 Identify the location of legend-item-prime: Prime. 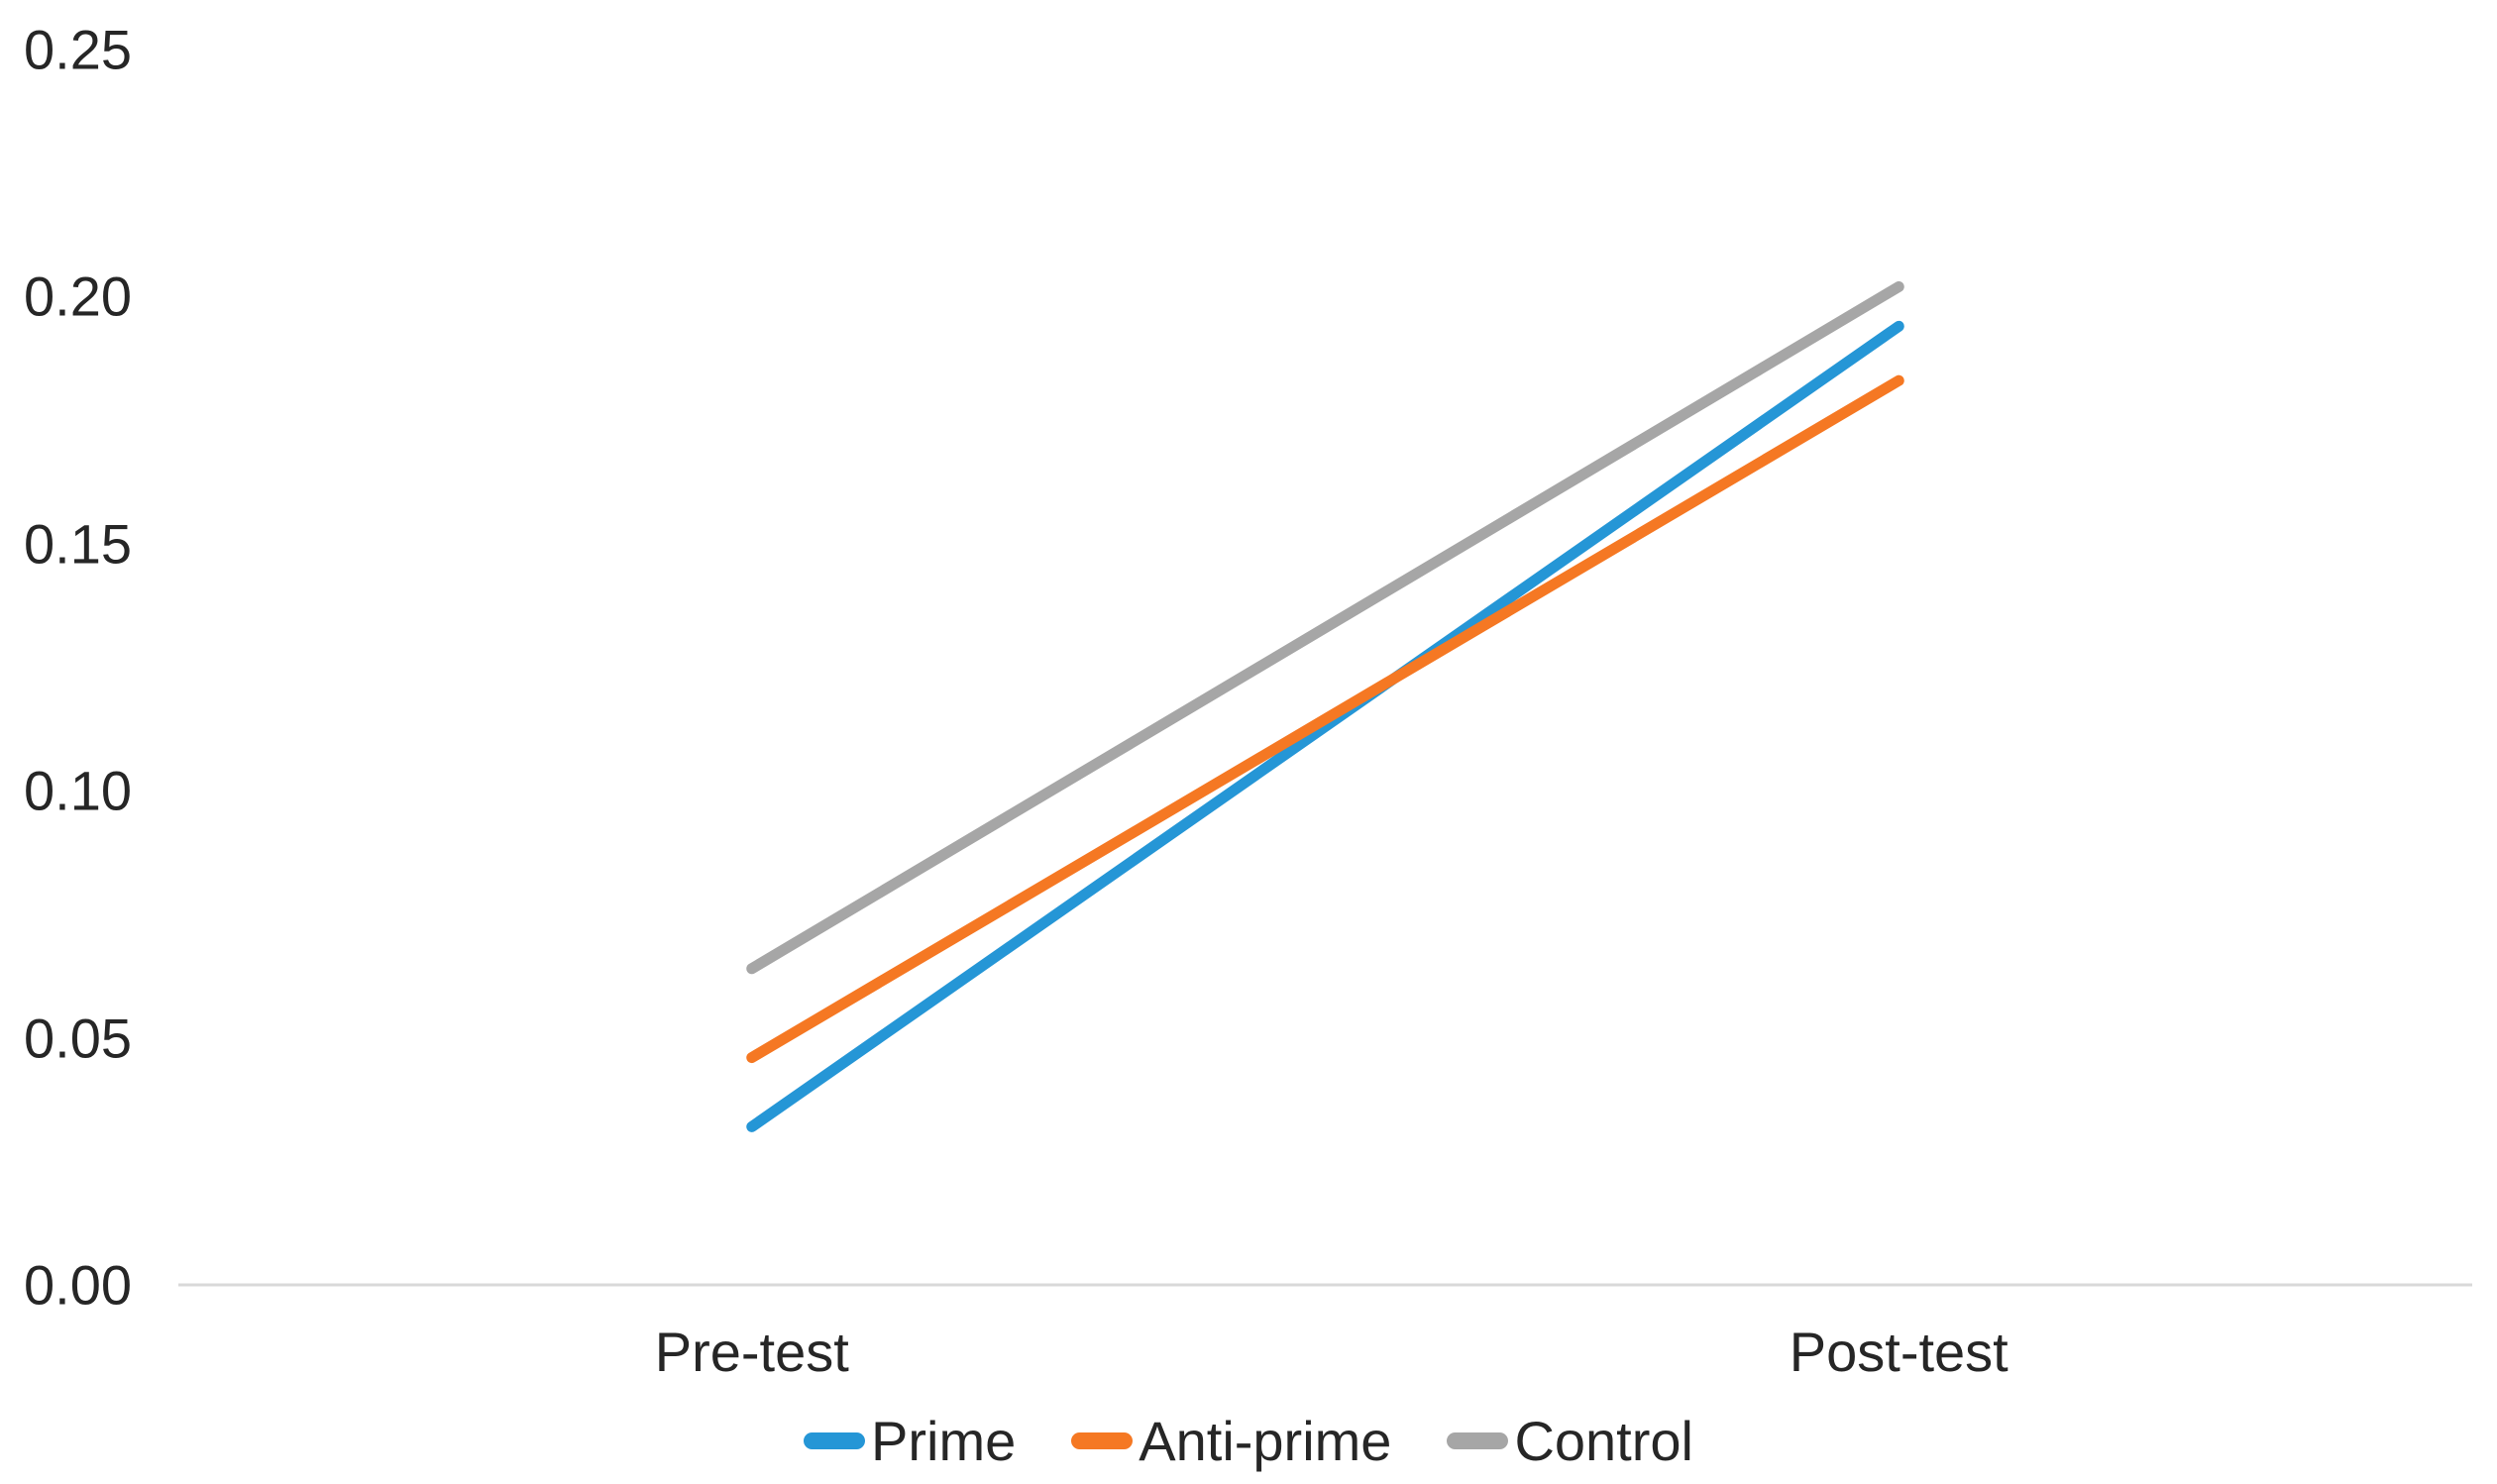
(910, 1441).